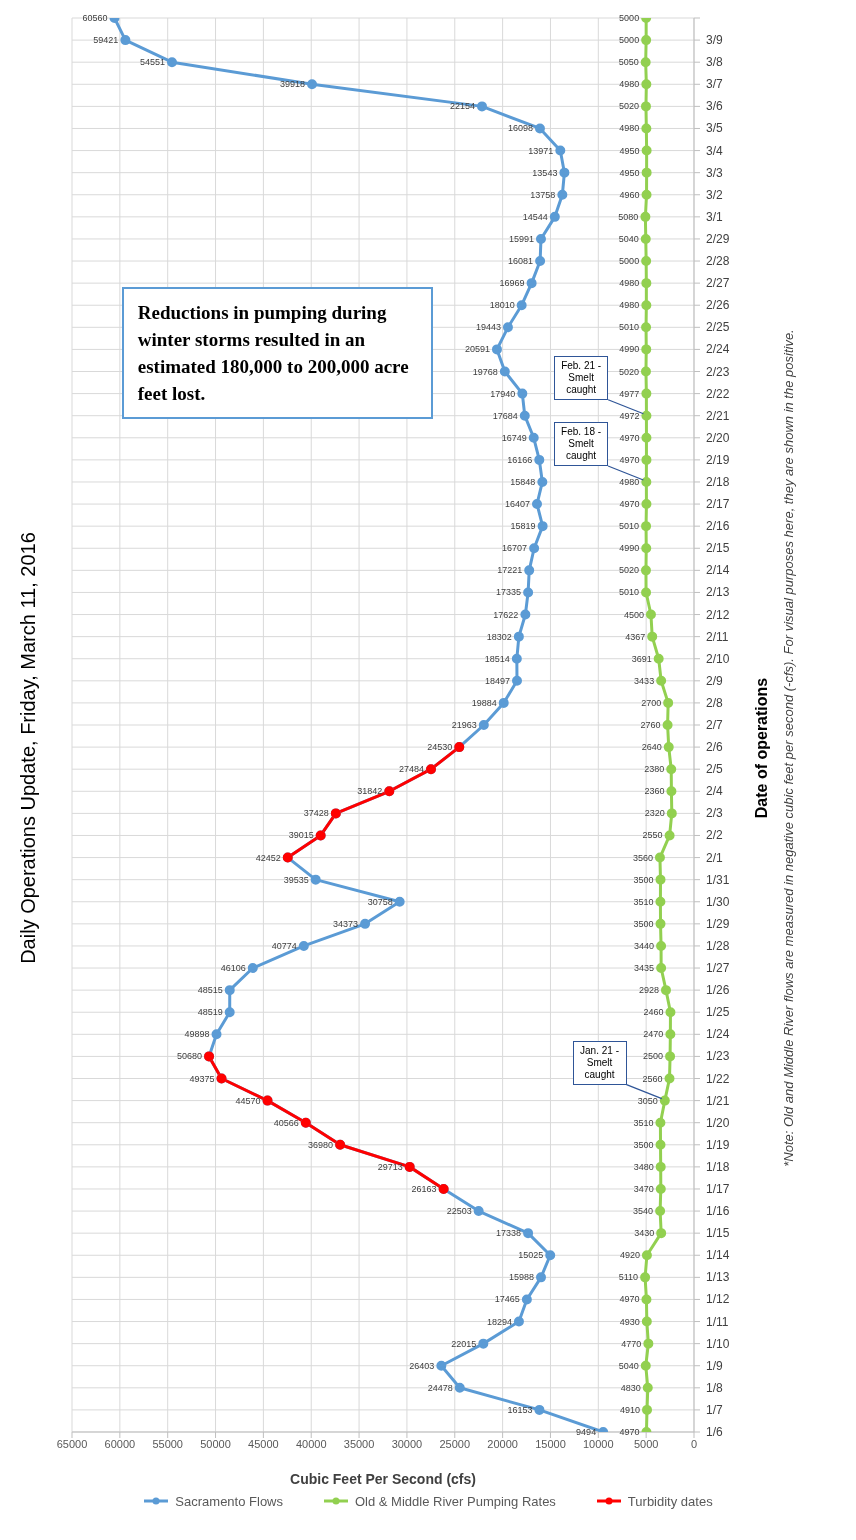 The width and height of the screenshot is (856, 1540). Describe the element at coordinates (644, 968) in the screenshot. I see `data-label: 3435` at that location.